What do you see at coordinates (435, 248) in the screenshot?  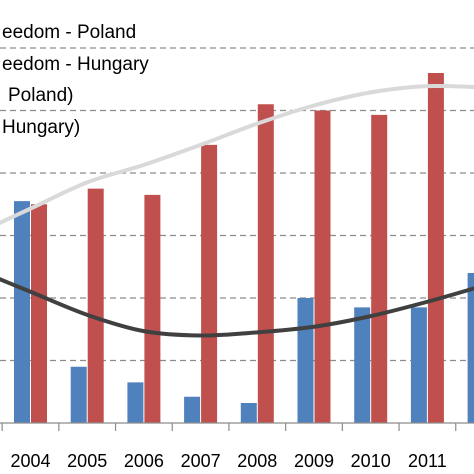 I see `bar-hungary-2011` at bounding box center [435, 248].